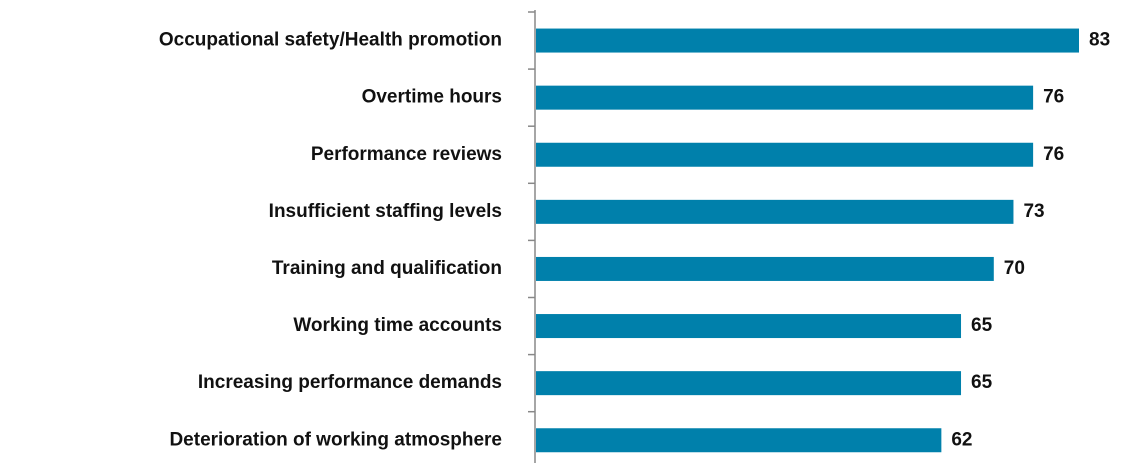  Describe the element at coordinates (1033, 211) in the screenshot. I see `value-label: 73` at that location.